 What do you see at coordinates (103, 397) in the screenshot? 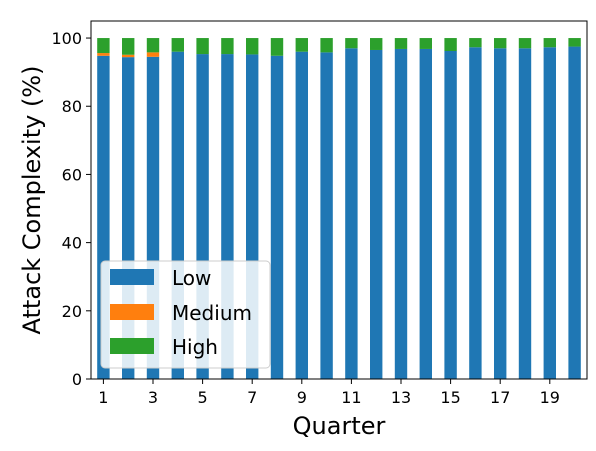
I see `x-tick-label: 1` at bounding box center [103, 397].